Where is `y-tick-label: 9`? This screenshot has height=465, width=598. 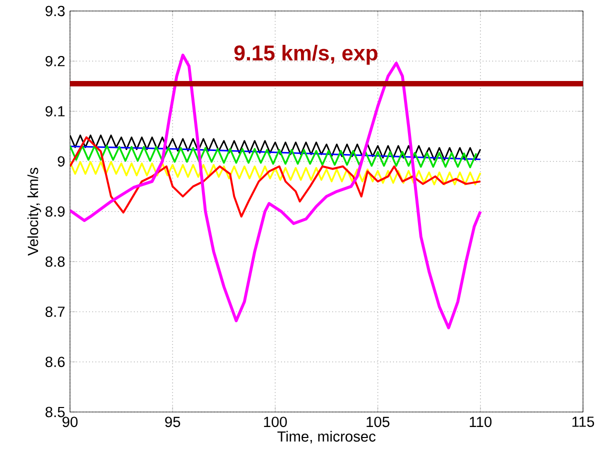
y-tick-label: 9 is located at coordinates (61, 161).